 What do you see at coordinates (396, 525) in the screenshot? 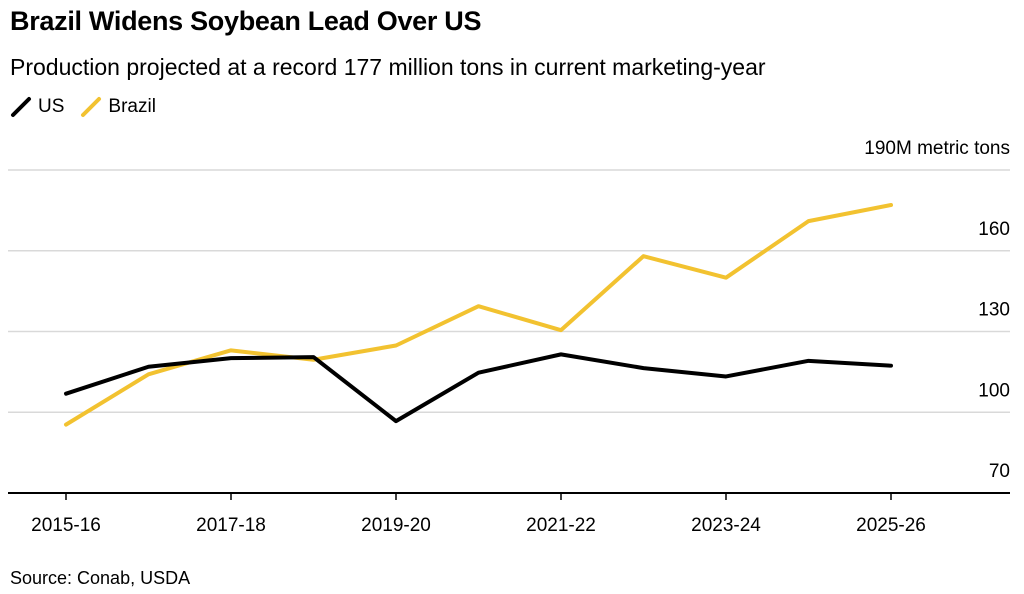
I see `x-tick-label: 2019-20` at bounding box center [396, 525].